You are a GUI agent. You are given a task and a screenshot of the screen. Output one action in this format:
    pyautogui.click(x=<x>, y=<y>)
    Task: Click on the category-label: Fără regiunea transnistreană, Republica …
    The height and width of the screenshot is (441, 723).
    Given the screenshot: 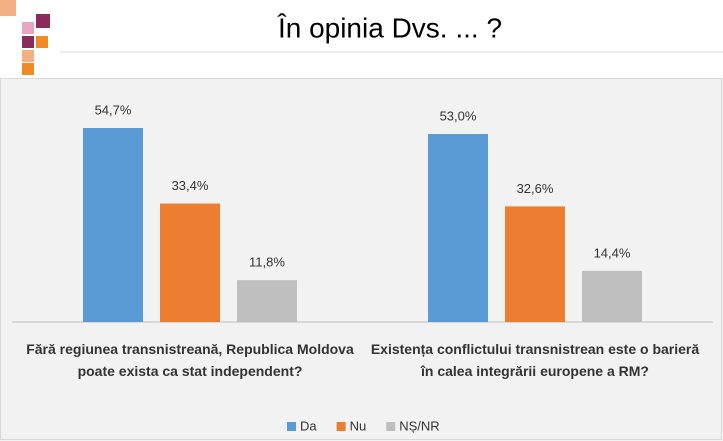 What is the action you would take?
    pyautogui.click(x=190, y=360)
    